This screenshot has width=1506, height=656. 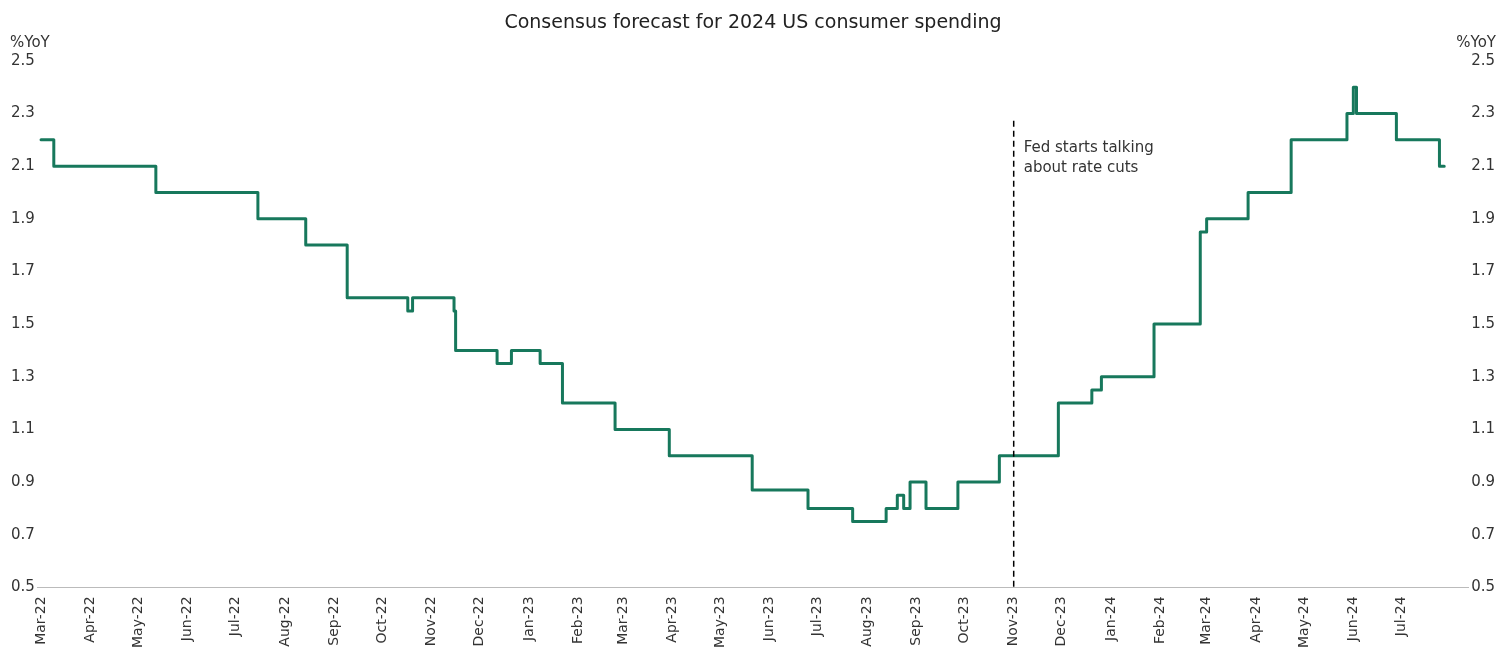 What do you see at coordinates (621, 620) in the screenshot?
I see `x-tick-label: Mar-23` at bounding box center [621, 620].